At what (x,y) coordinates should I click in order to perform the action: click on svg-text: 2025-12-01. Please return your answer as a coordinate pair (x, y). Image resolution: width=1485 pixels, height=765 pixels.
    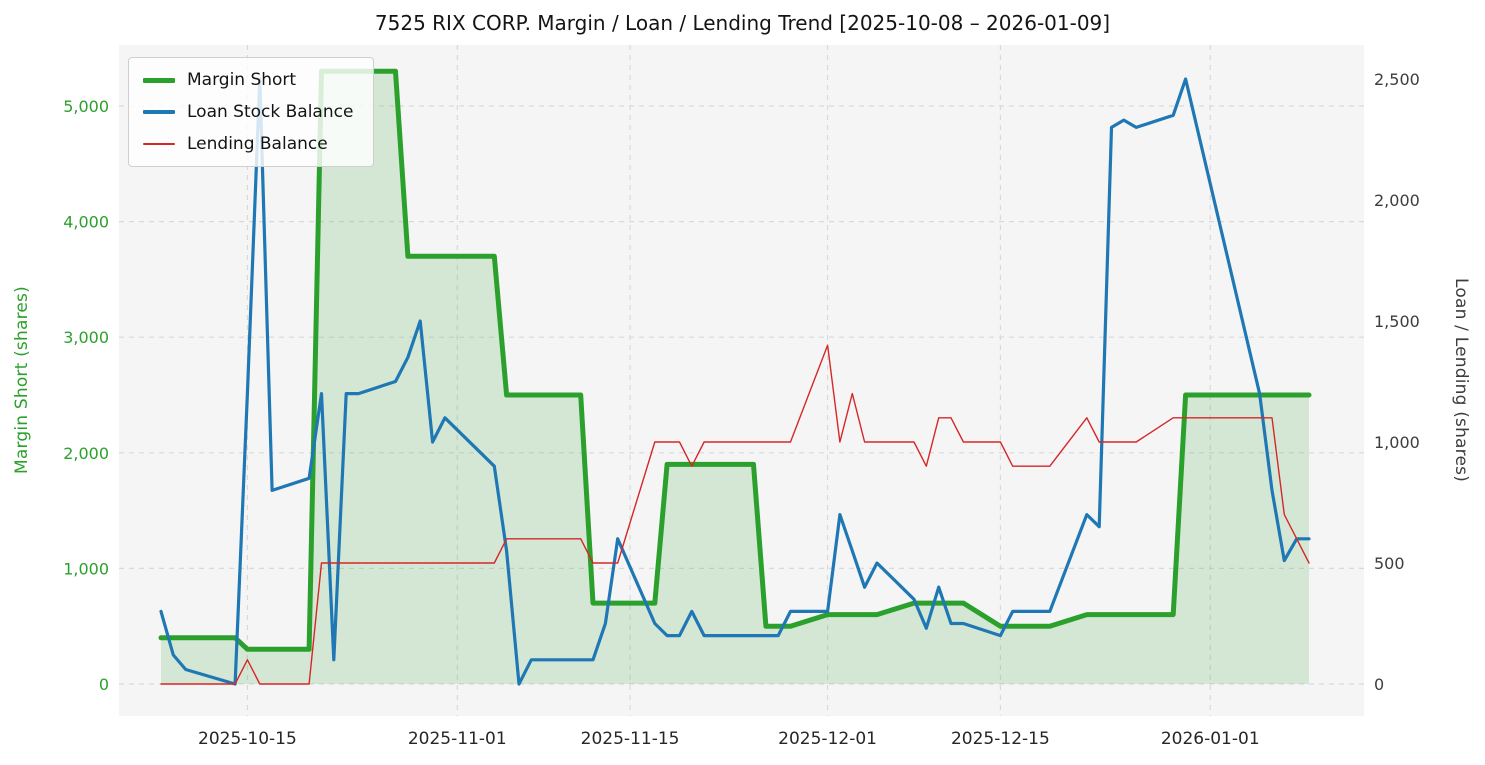
    Looking at the image, I should click on (827, 739).